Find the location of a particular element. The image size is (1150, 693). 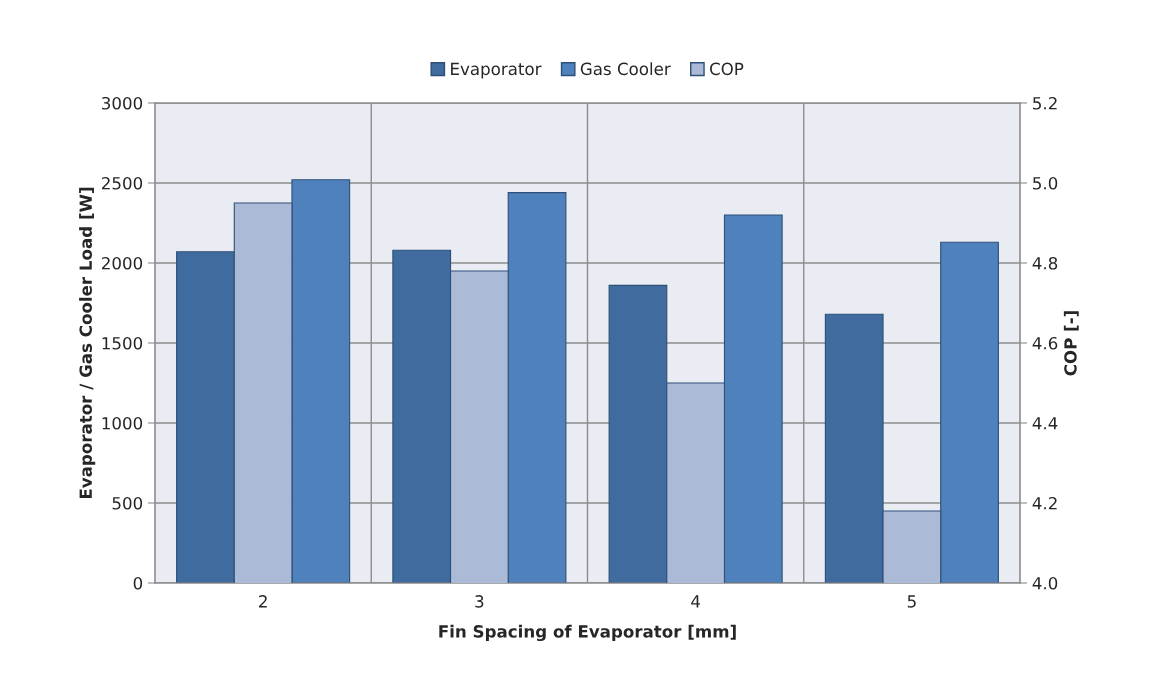

y2-tick-label: 4.8 is located at coordinates (1045, 263).